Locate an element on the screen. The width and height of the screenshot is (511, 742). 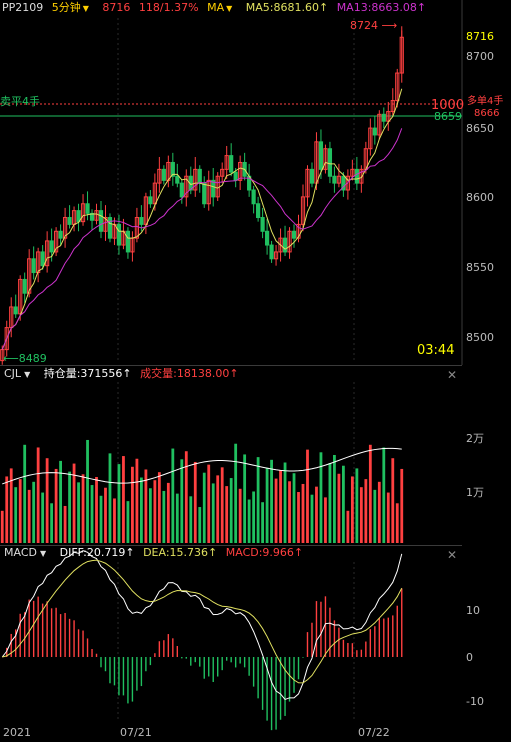
diff-value: DIFF:20.719↑ is located at coordinates (97, 552).